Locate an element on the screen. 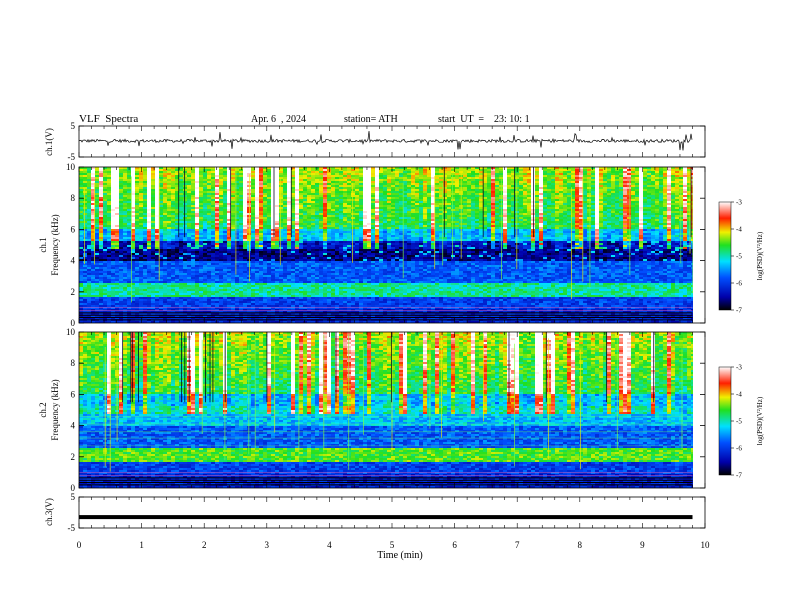  ch1-waveform-panel: 5 -5 is located at coordinates (387, 141).